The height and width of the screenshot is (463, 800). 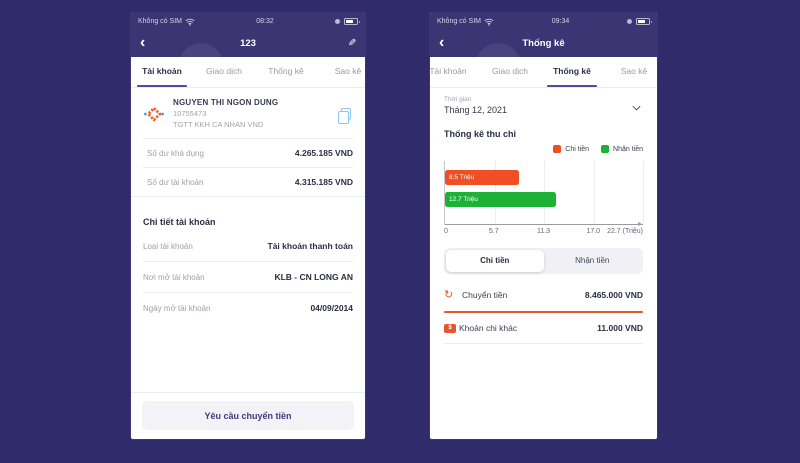 I want to click on bank-logo-icon, so click(x=154, y=113).